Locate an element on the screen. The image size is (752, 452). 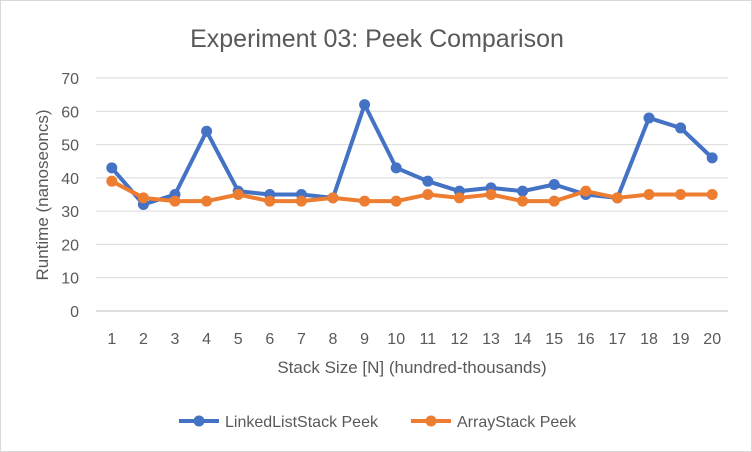
x-tick-label: 13 is located at coordinates (491, 339).